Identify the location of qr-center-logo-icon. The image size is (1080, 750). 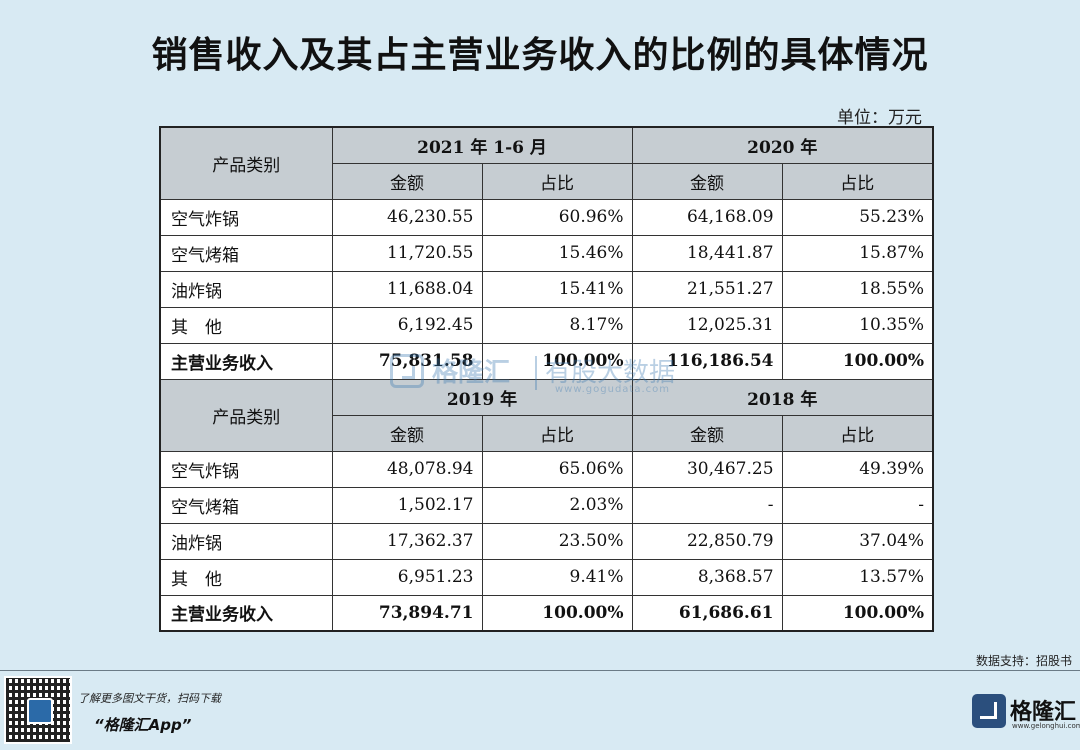
(40, 711).